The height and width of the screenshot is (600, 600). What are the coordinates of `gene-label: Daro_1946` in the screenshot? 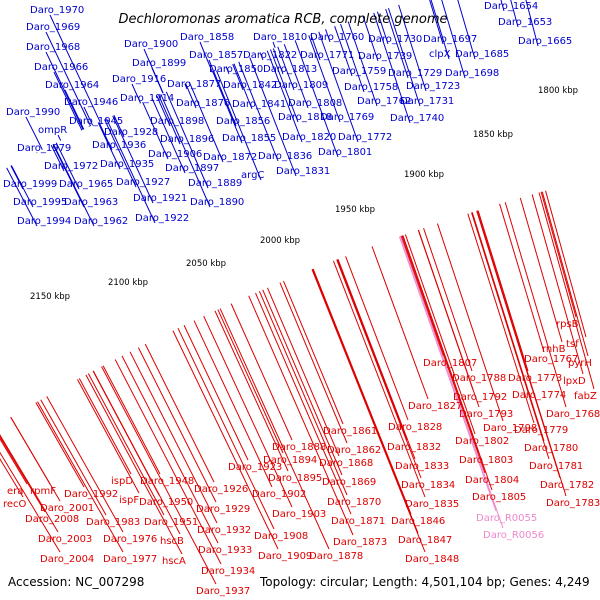 It's located at (91, 102).